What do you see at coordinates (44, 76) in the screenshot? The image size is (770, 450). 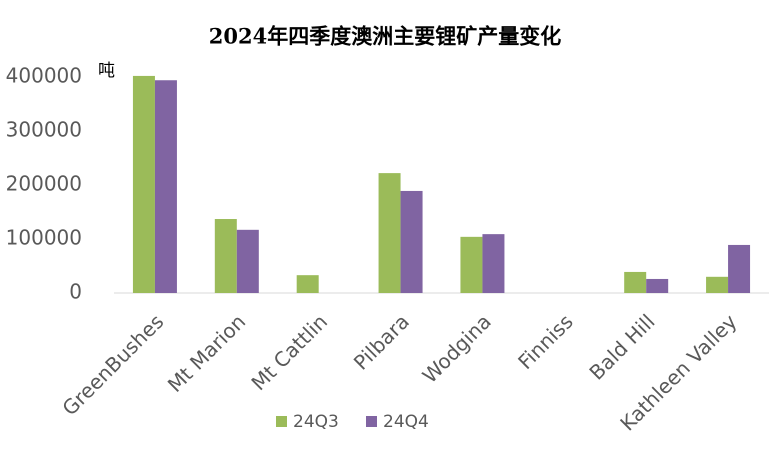 I see `y-tick-label: 400000` at bounding box center [44, 76].